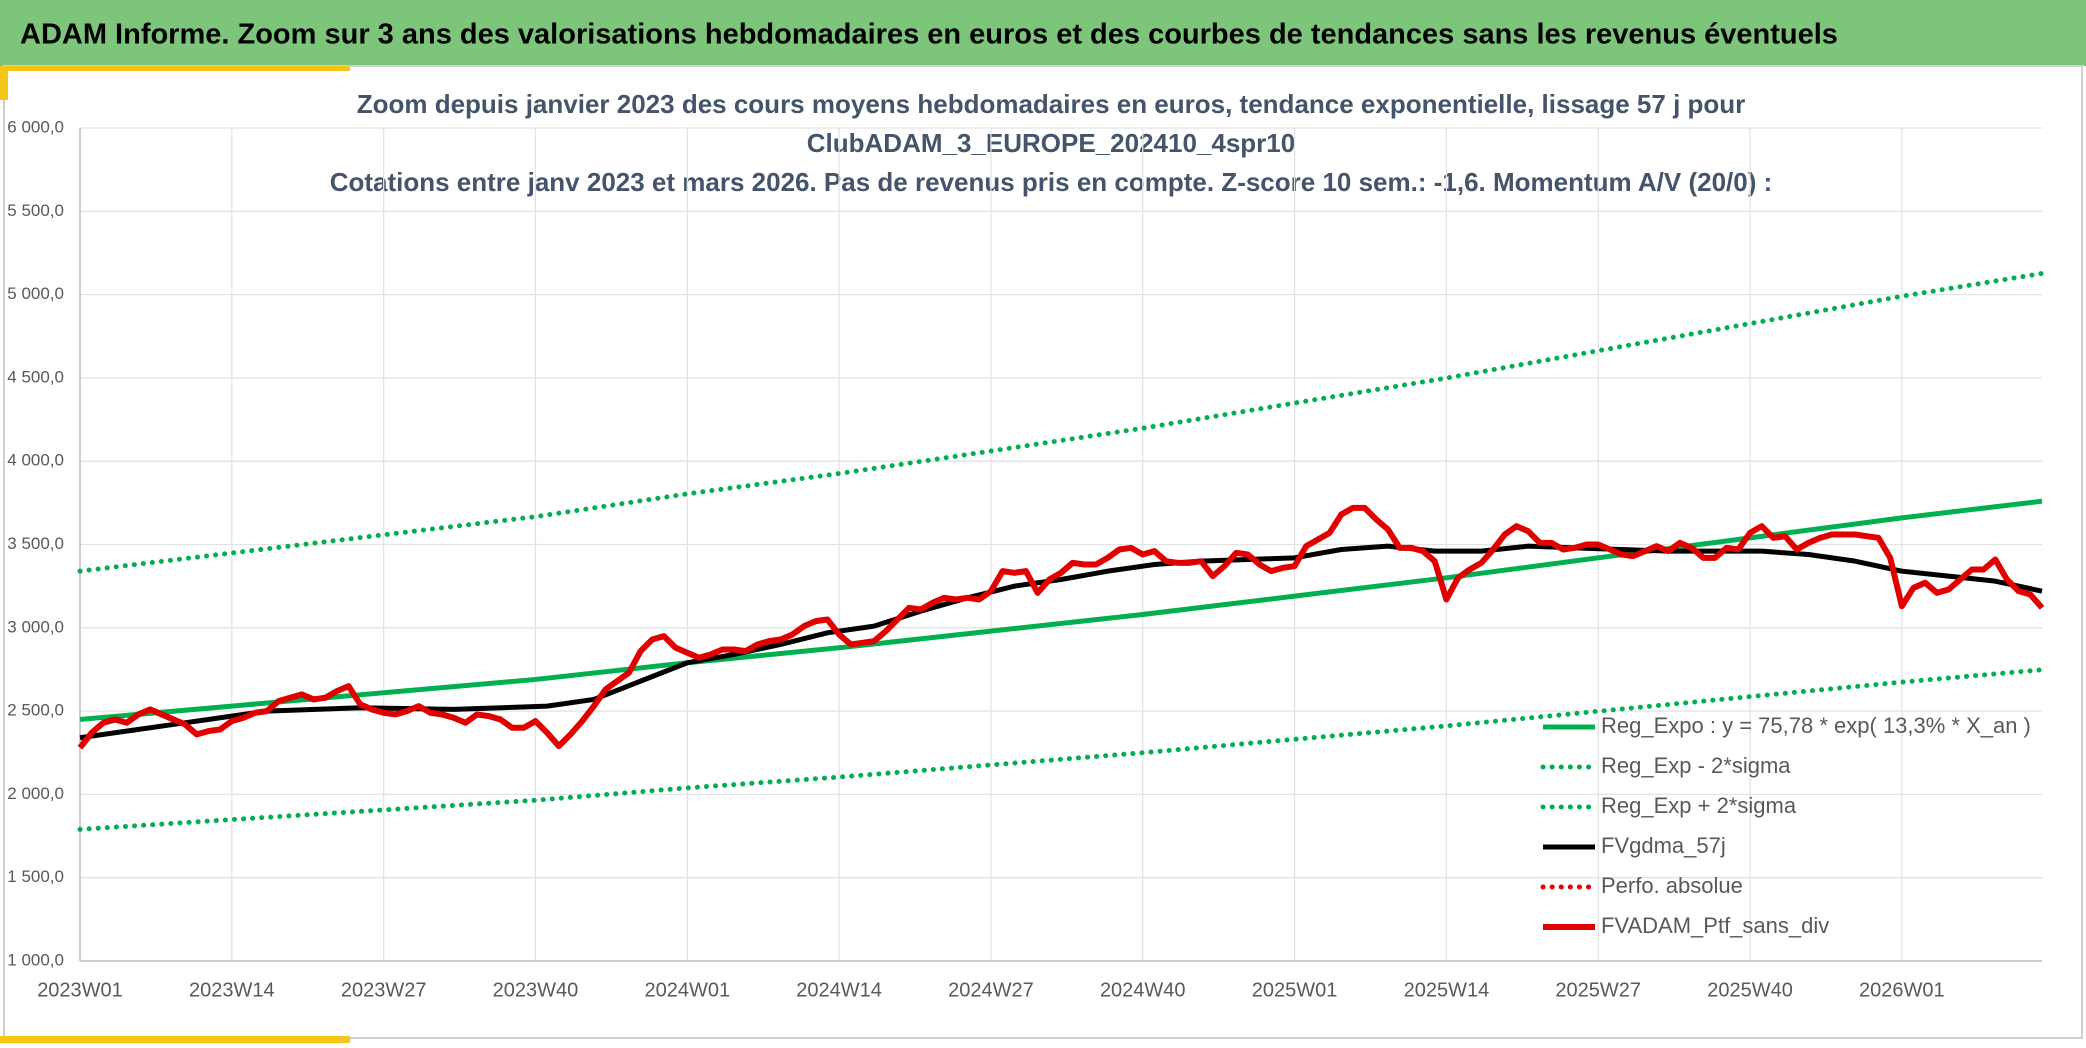 This screenshot has height=1048, width=2086. I want to click on x-tick-label: 2024W27, so click(991, 990).